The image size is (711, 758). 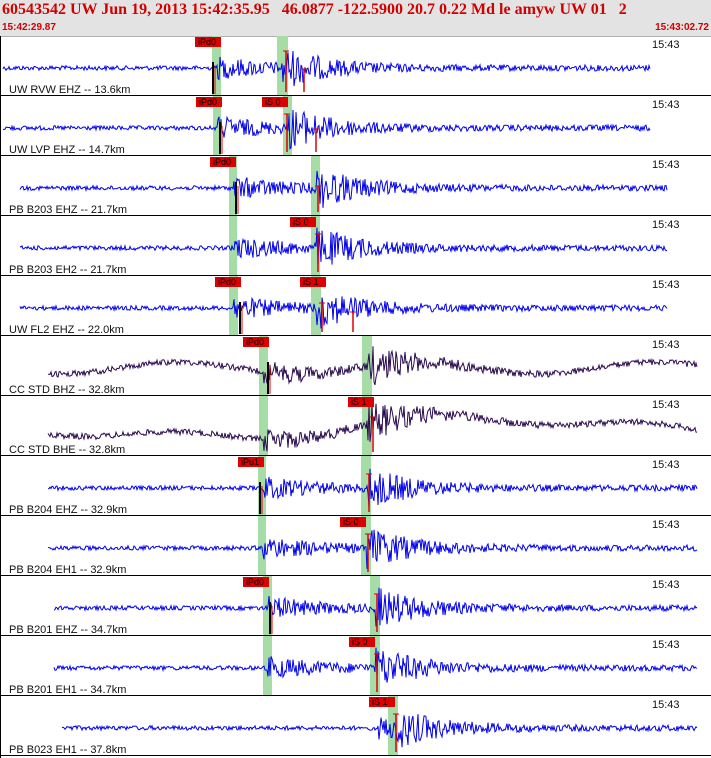 I want to click on trace-row: iPd0 iS 1 15:43 UW FL2 EHZ -- 22.0km, so click(x=355, y=306).